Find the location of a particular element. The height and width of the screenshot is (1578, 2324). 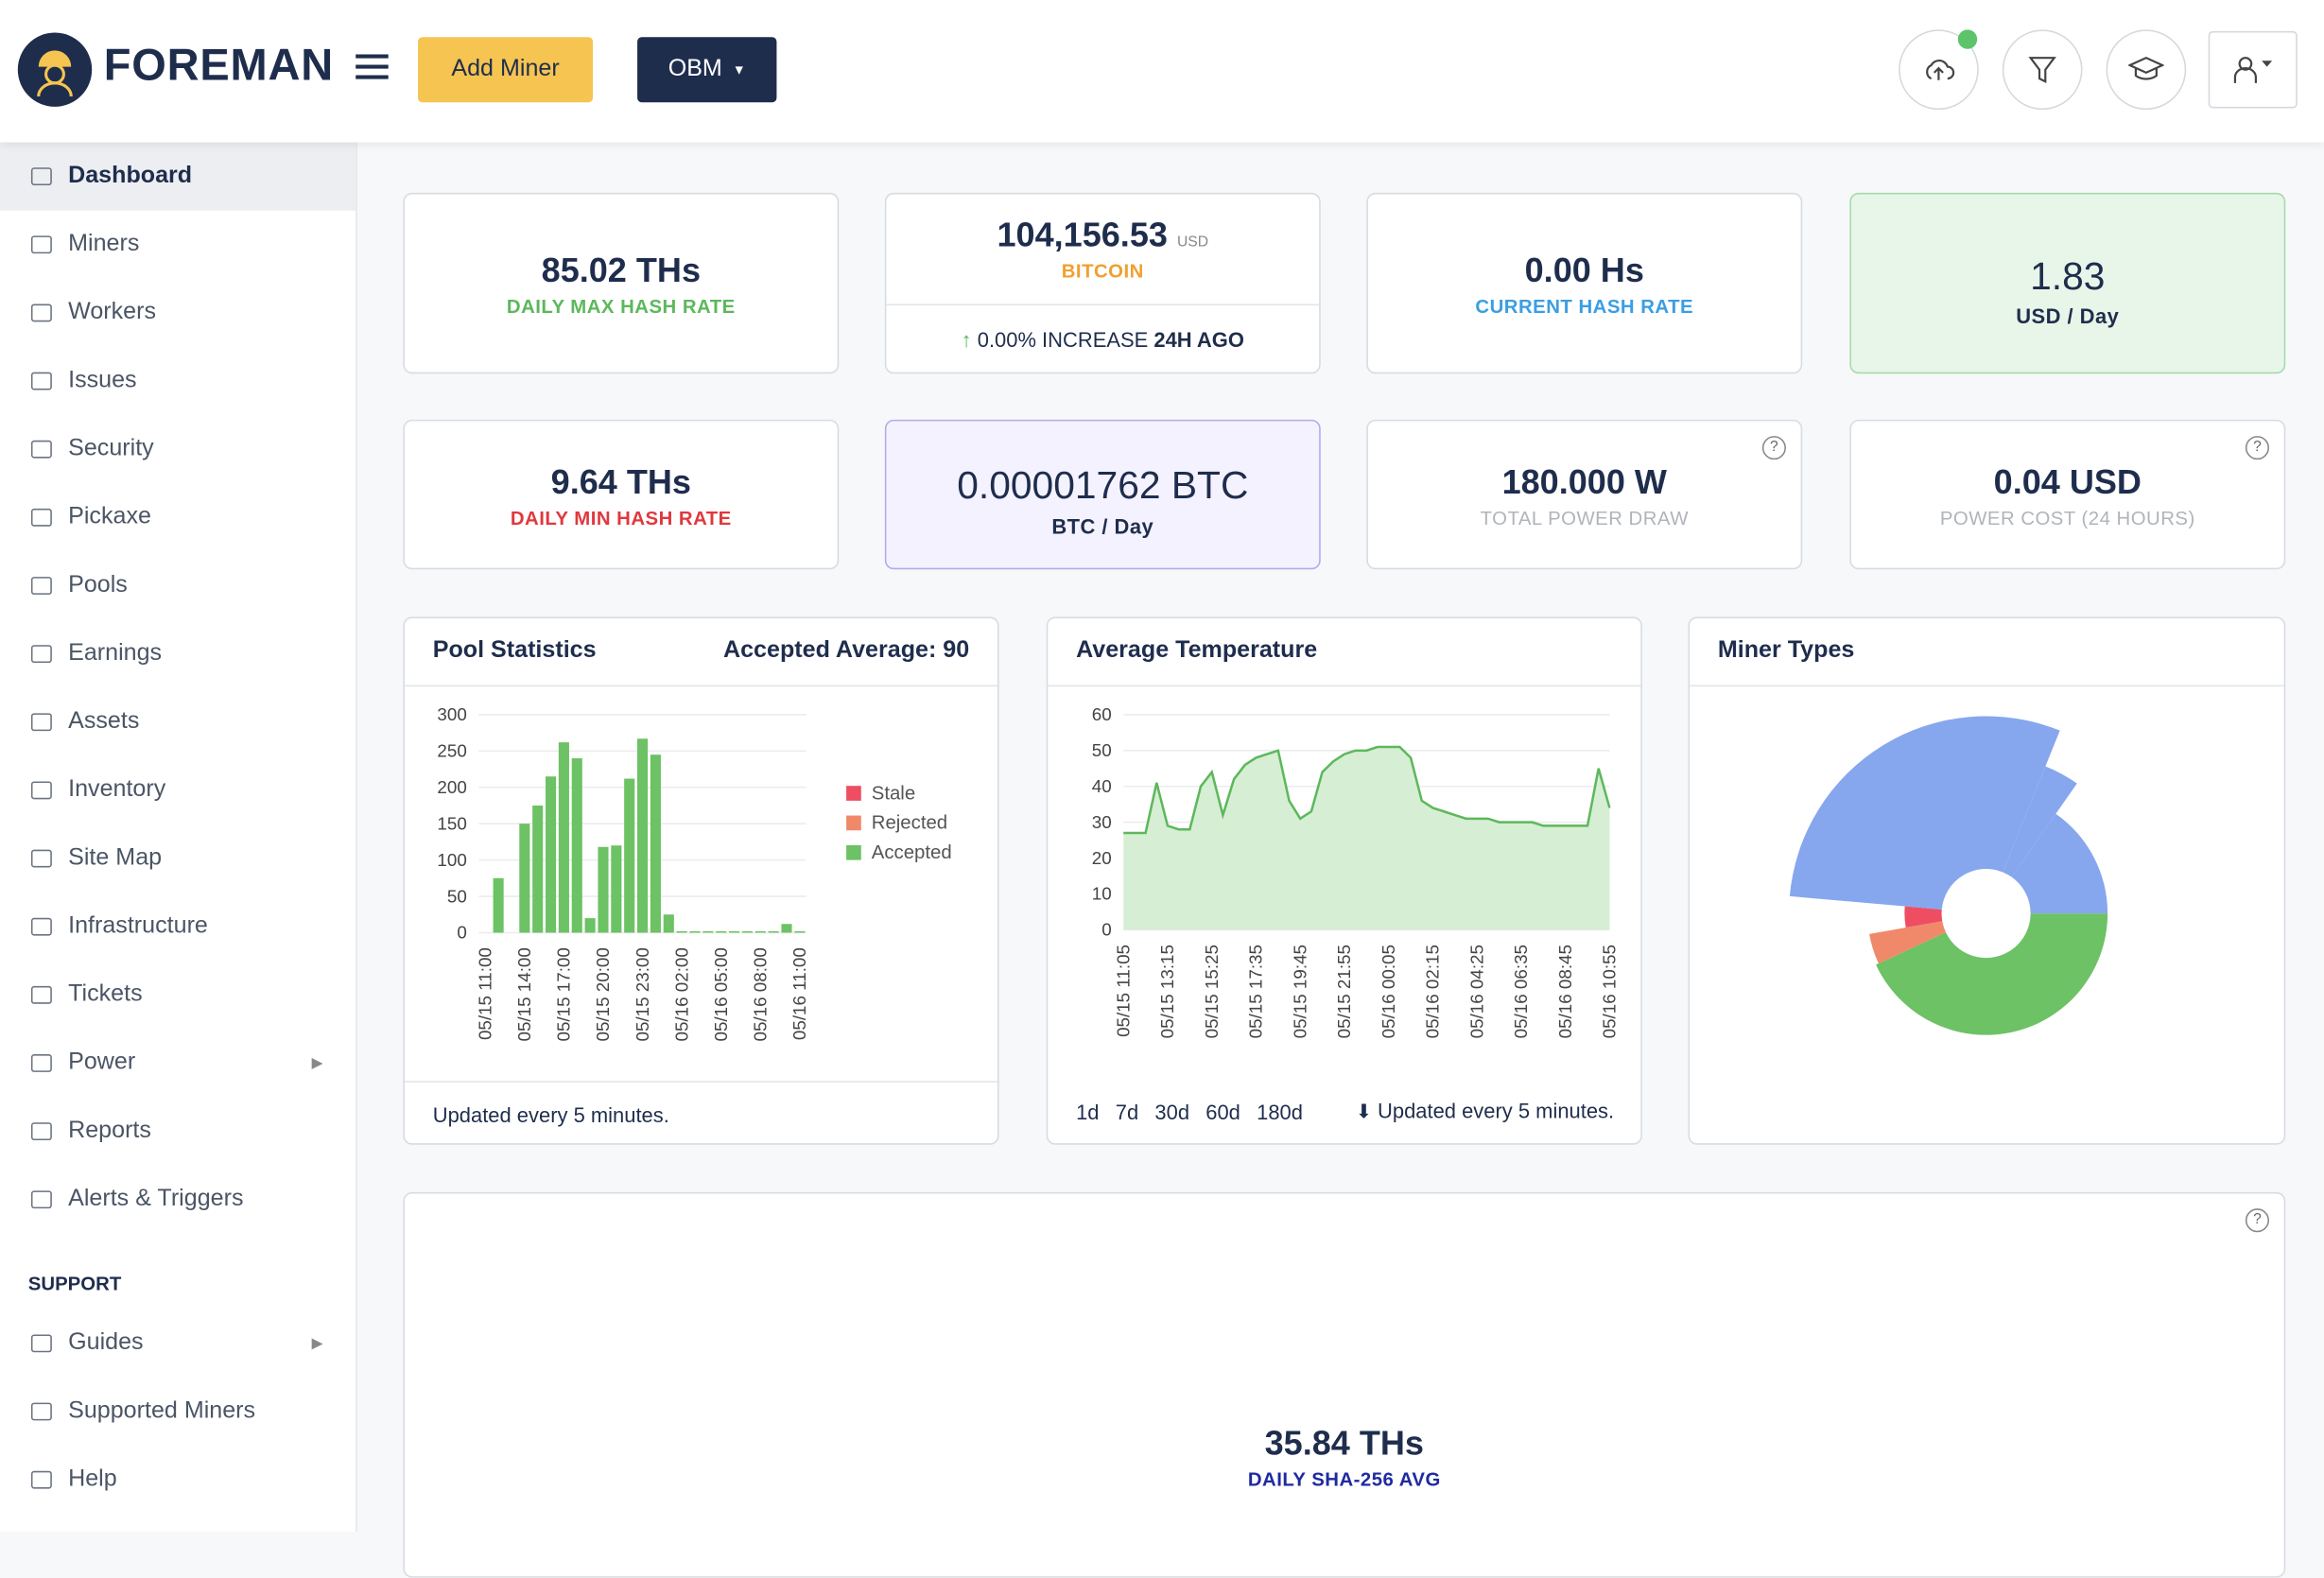

nav-item: Help is located at coordinates (178, 1480).